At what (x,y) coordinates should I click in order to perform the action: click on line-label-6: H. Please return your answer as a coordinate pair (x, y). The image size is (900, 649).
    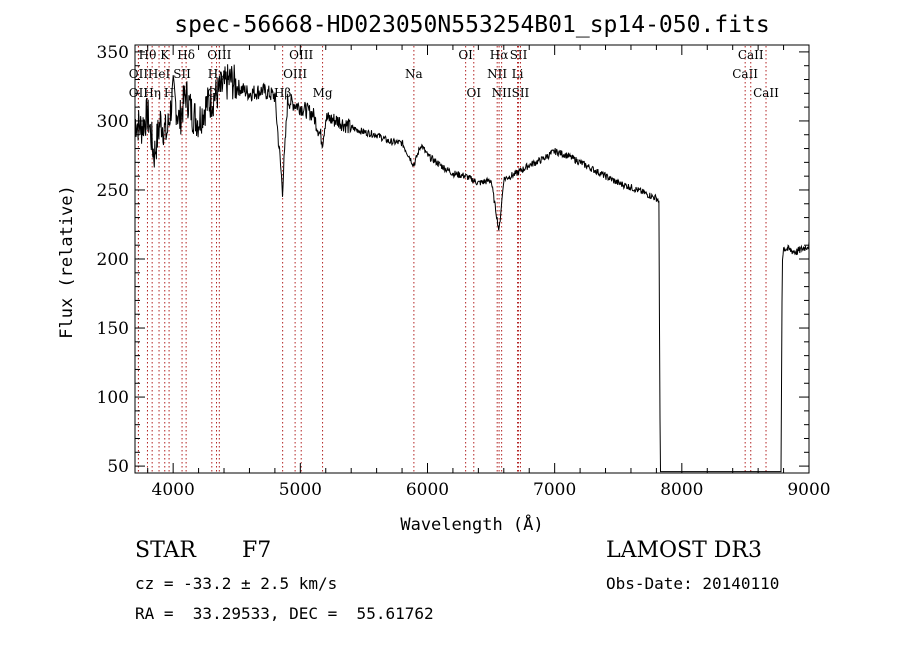
    Looking at the image, I should click on (169, 93).